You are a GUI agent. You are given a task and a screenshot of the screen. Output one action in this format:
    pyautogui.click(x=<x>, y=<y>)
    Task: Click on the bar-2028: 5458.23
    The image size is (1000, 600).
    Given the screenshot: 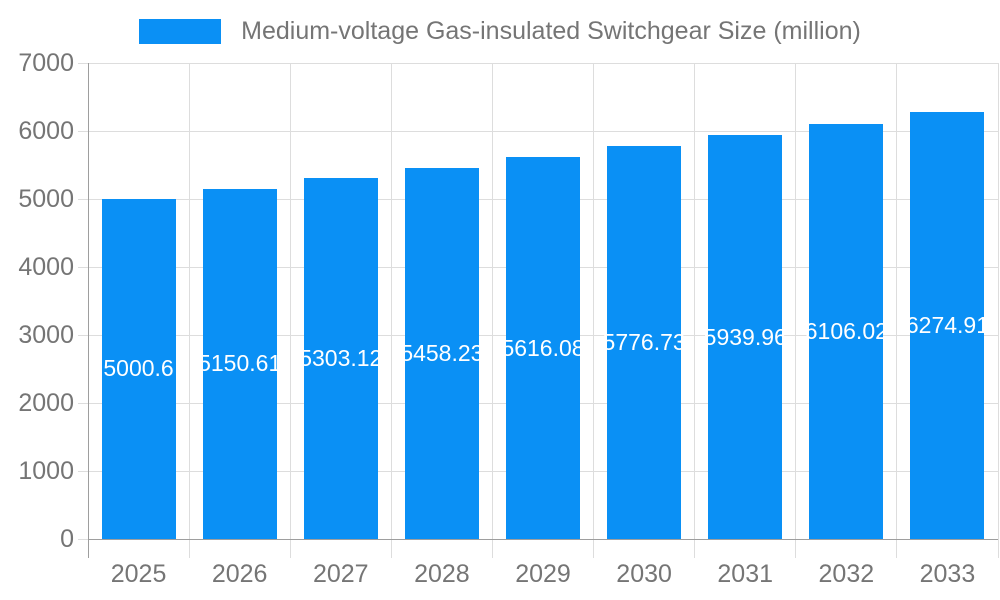 What is the action you would take?
    pyautogui.click(x=441, y=353)
    